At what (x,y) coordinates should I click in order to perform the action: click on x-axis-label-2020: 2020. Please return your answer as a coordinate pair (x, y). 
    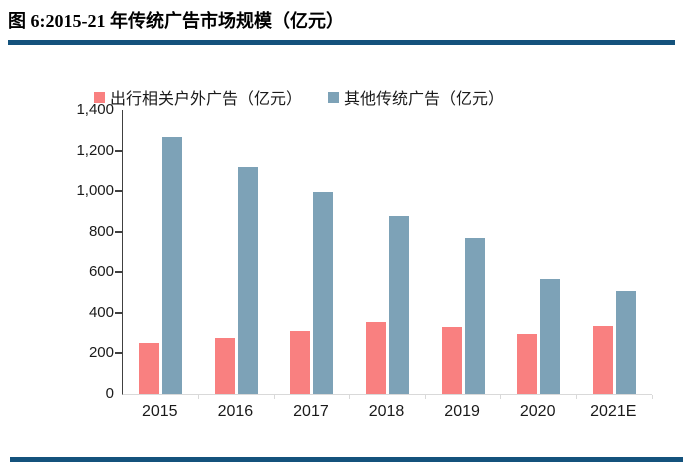
    Looking at the image, I should click on (537, 411).